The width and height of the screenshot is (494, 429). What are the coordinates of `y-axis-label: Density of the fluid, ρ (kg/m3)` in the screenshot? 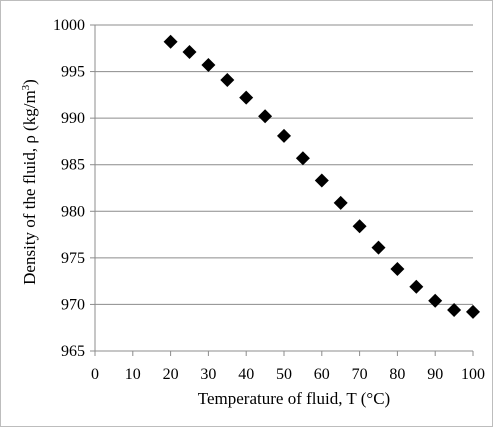 It's located at (29, 182).